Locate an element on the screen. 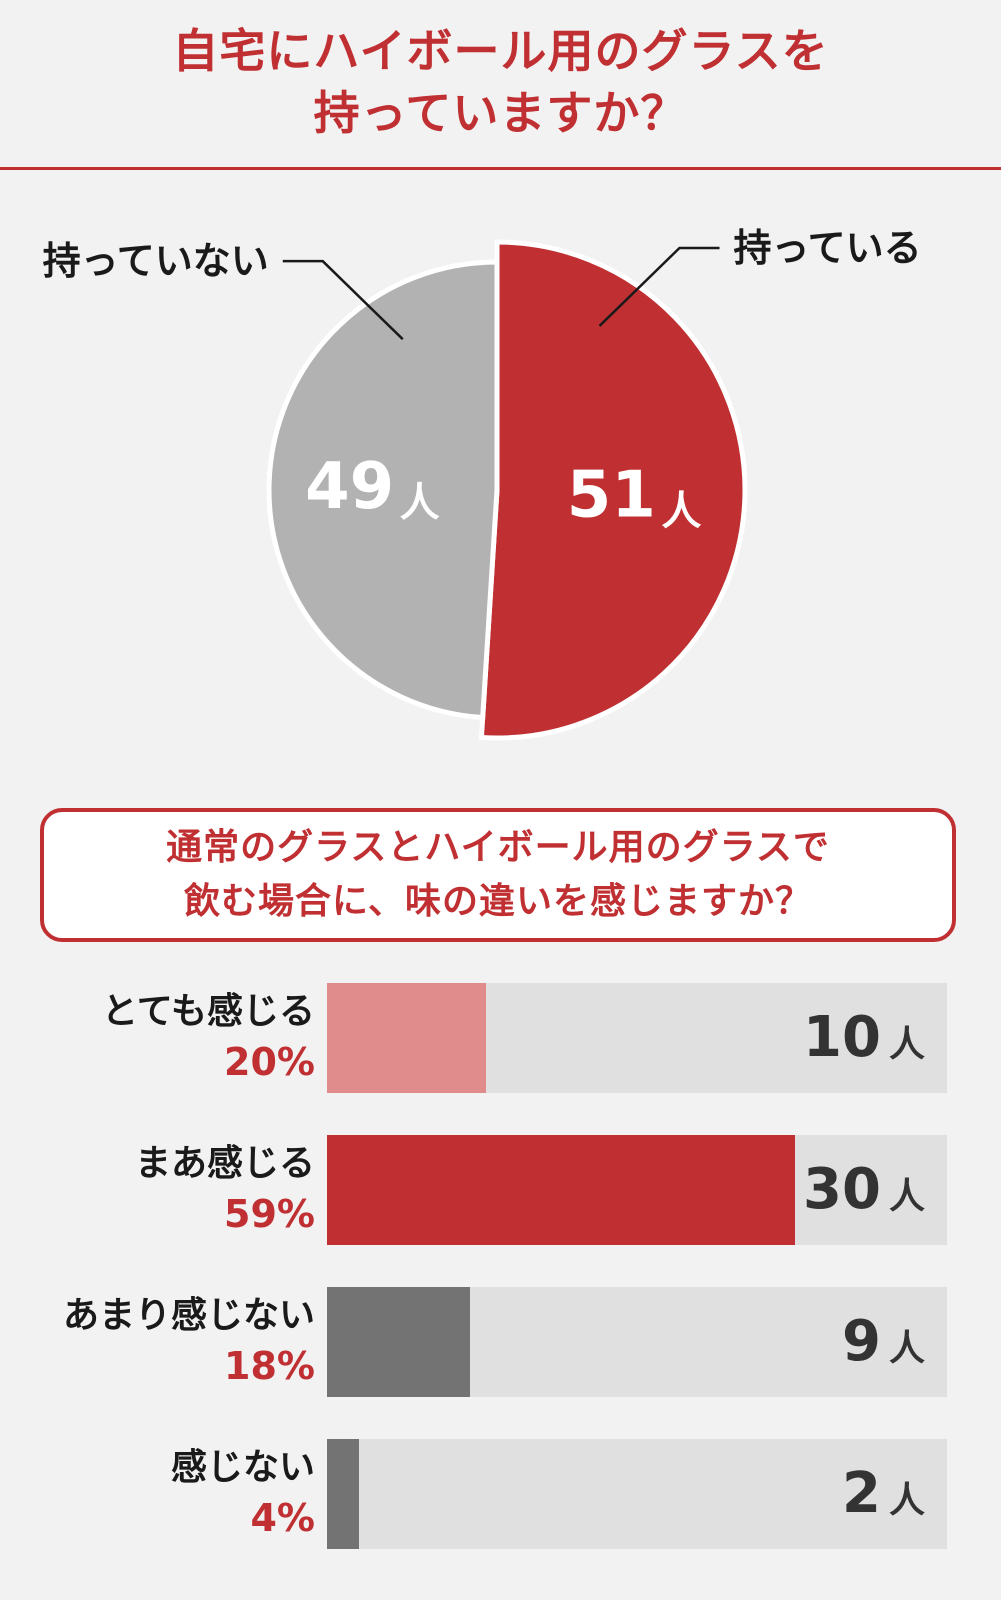 This screenshot has width=1001, height=1600. bar-count-label: 10 人 is located at coordinates (864, 1038).